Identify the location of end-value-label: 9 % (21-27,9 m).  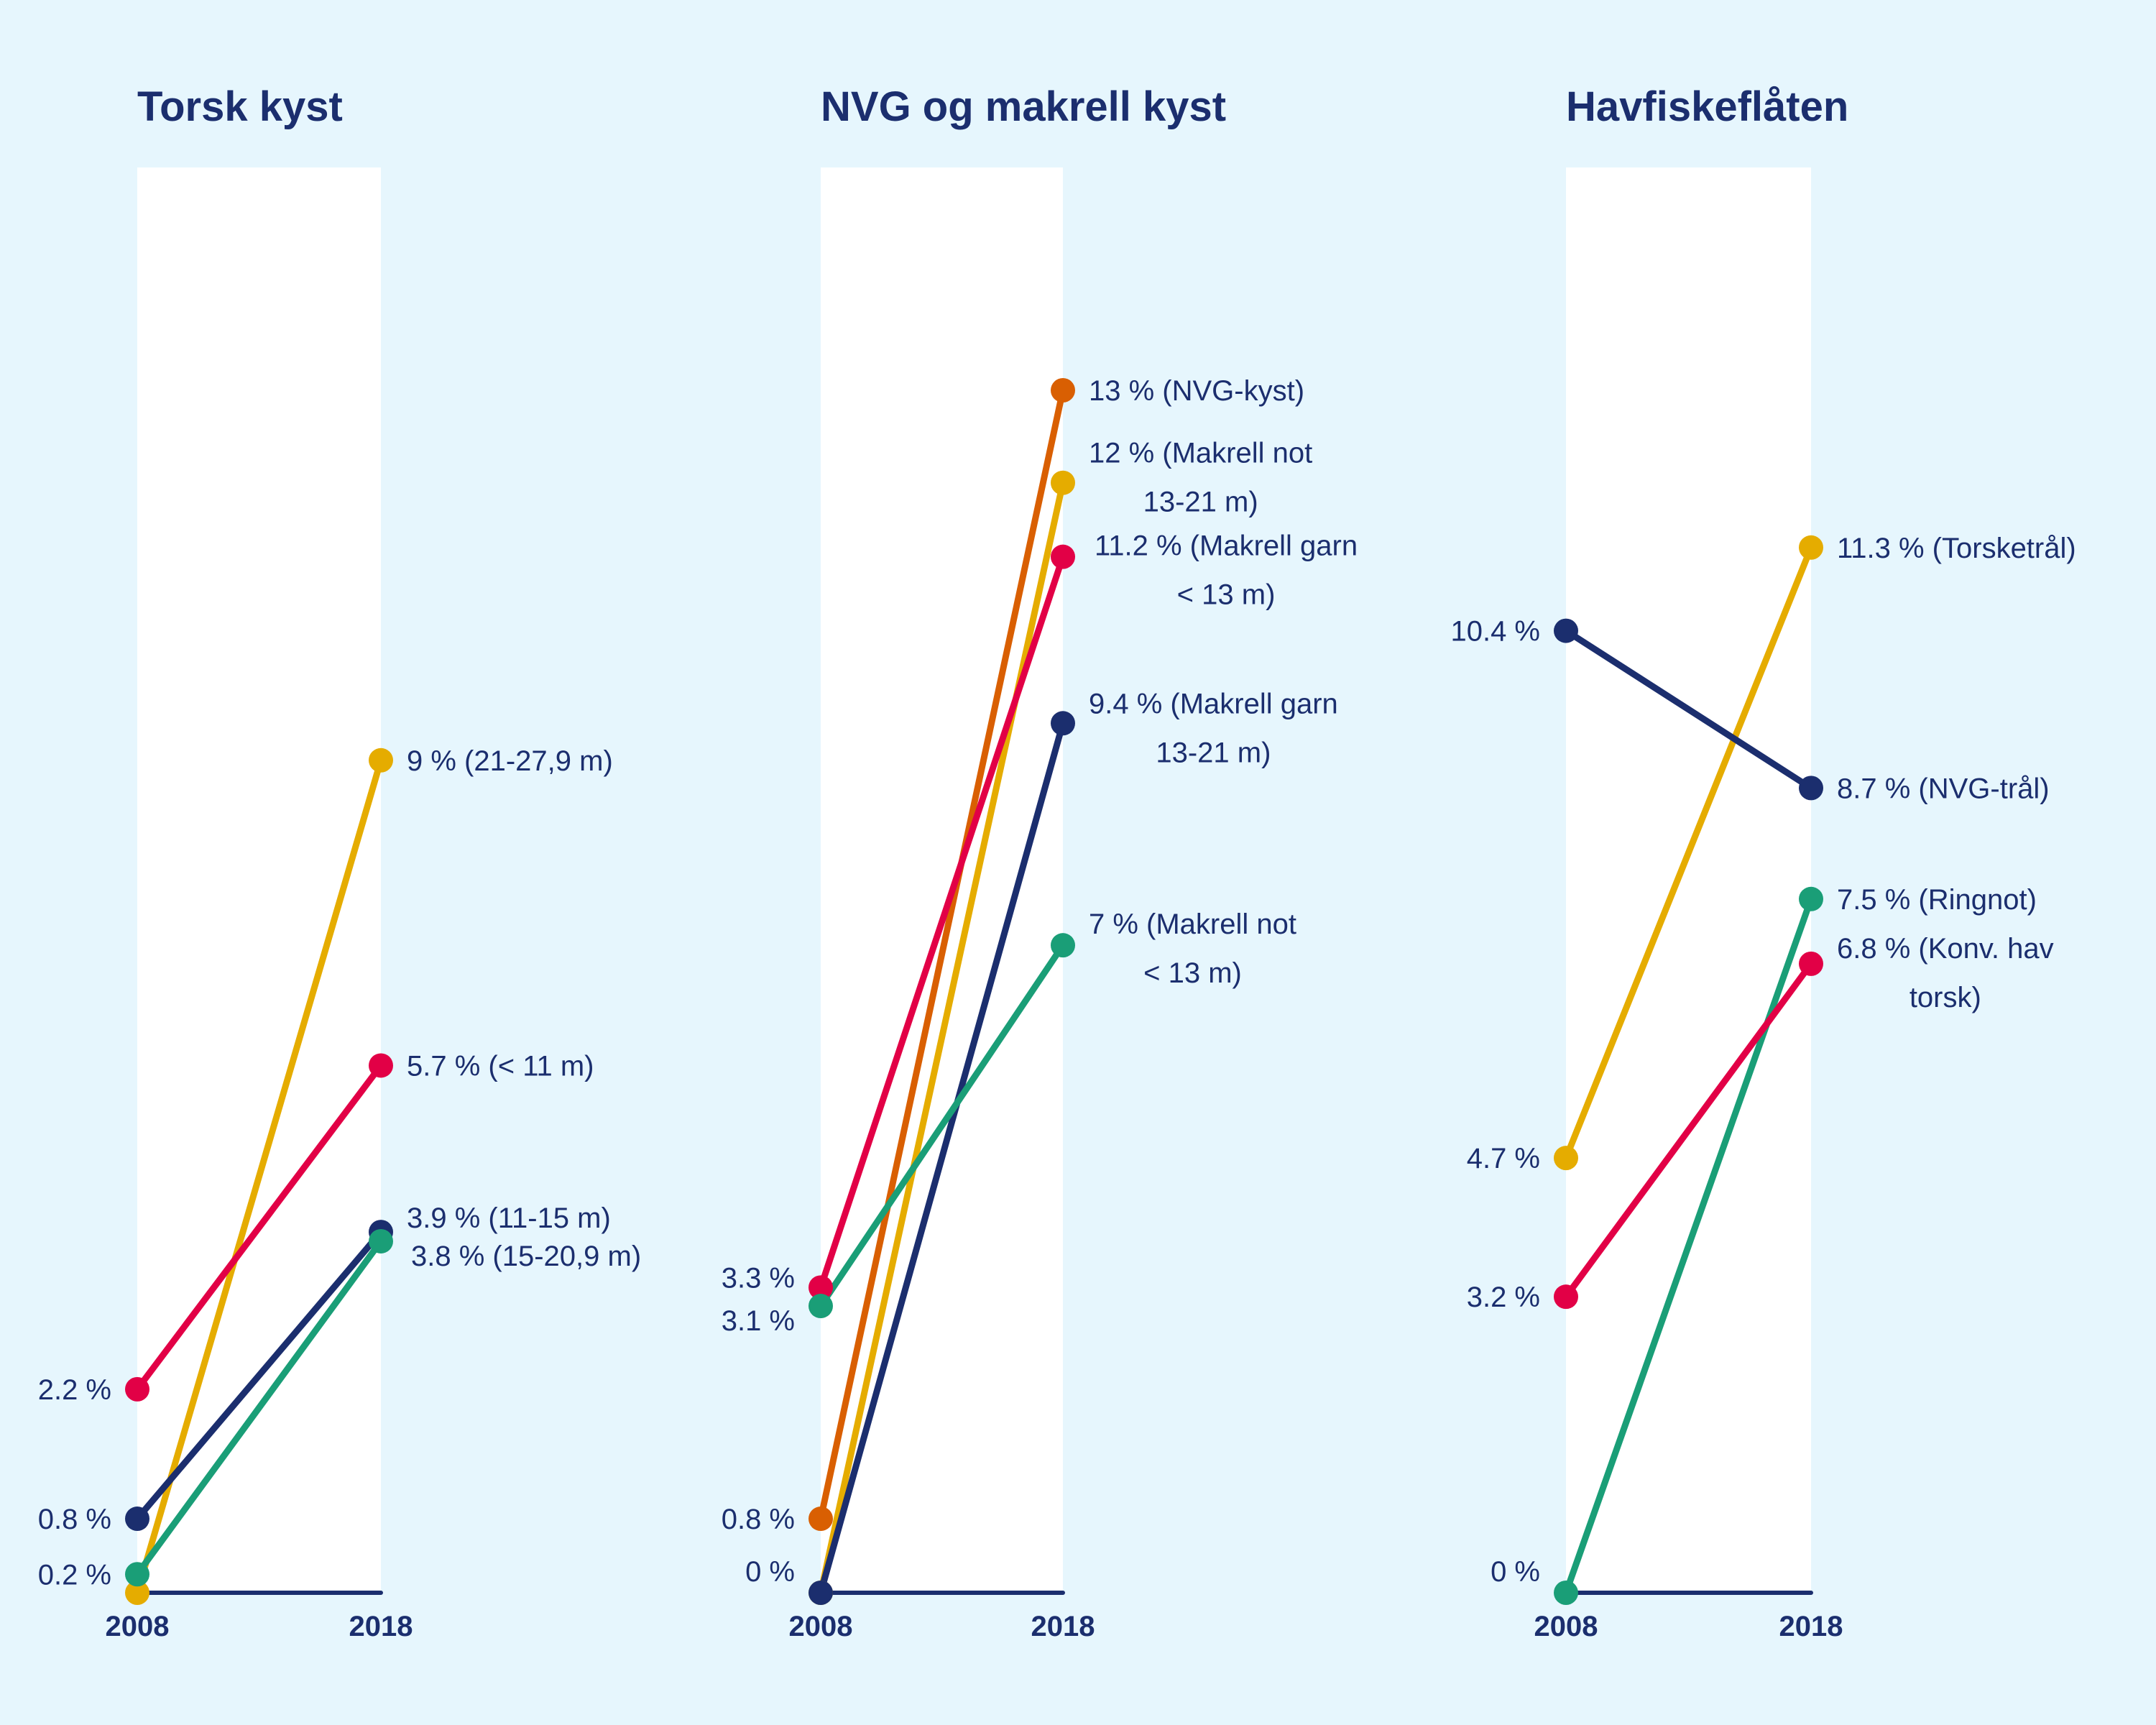
(510, 761).